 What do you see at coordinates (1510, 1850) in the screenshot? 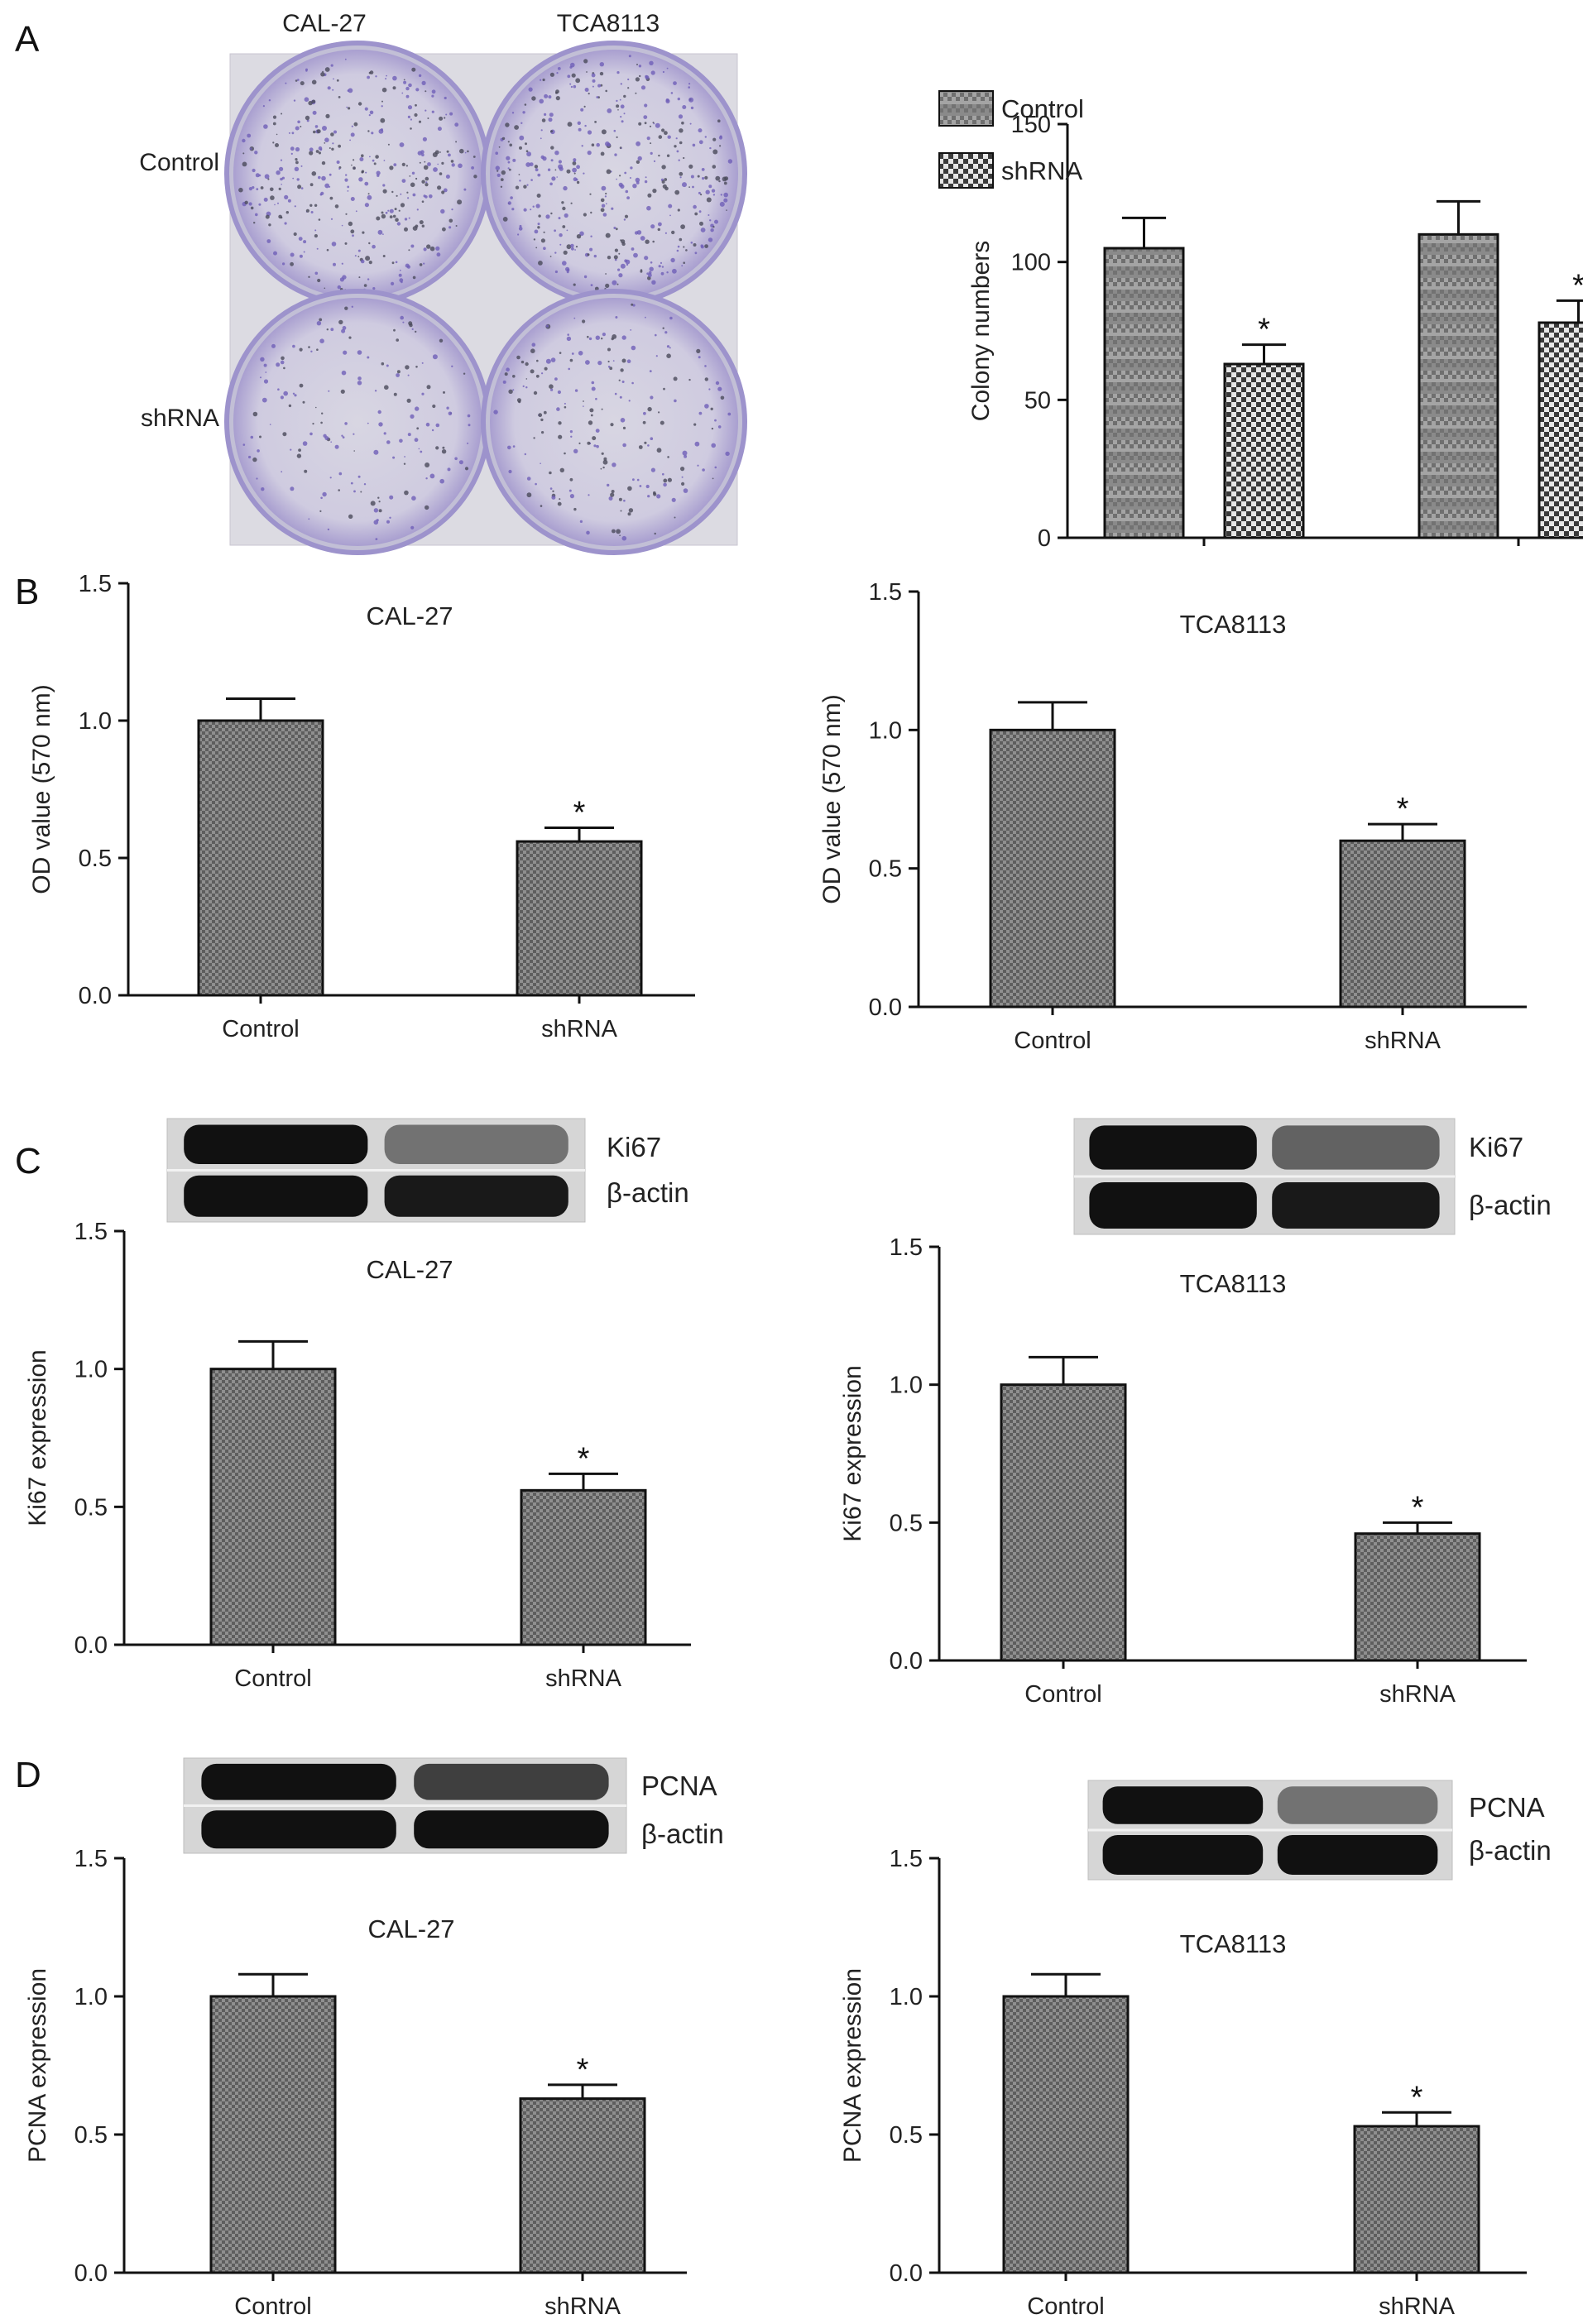
I see `blot-label-actin-tca8113-pcna: β-actin` at bounding box center [1510, 1850].